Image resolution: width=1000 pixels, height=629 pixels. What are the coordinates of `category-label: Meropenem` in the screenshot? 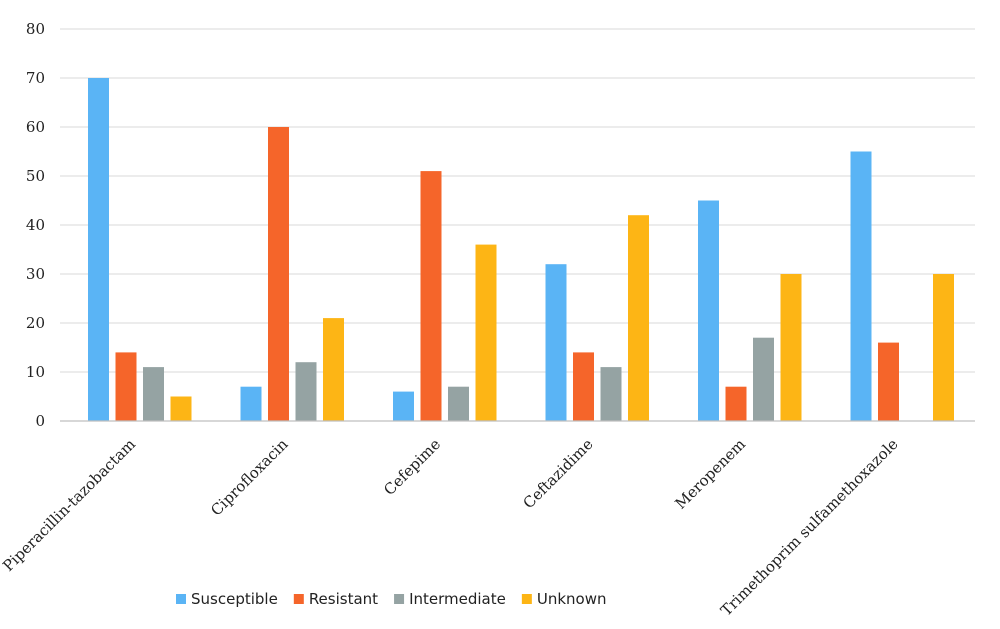 It's located at (711, 474).